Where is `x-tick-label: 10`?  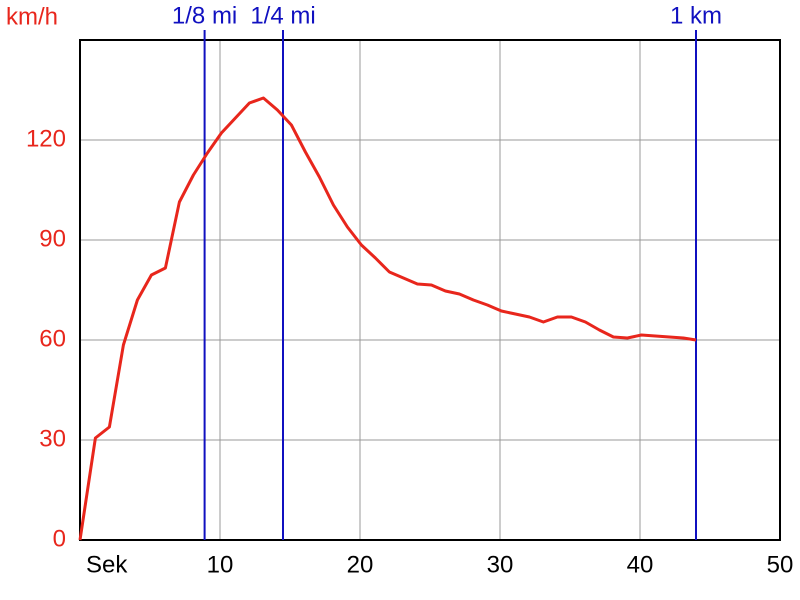
x-tick-label: 10 is located at coordinates (220, 564).